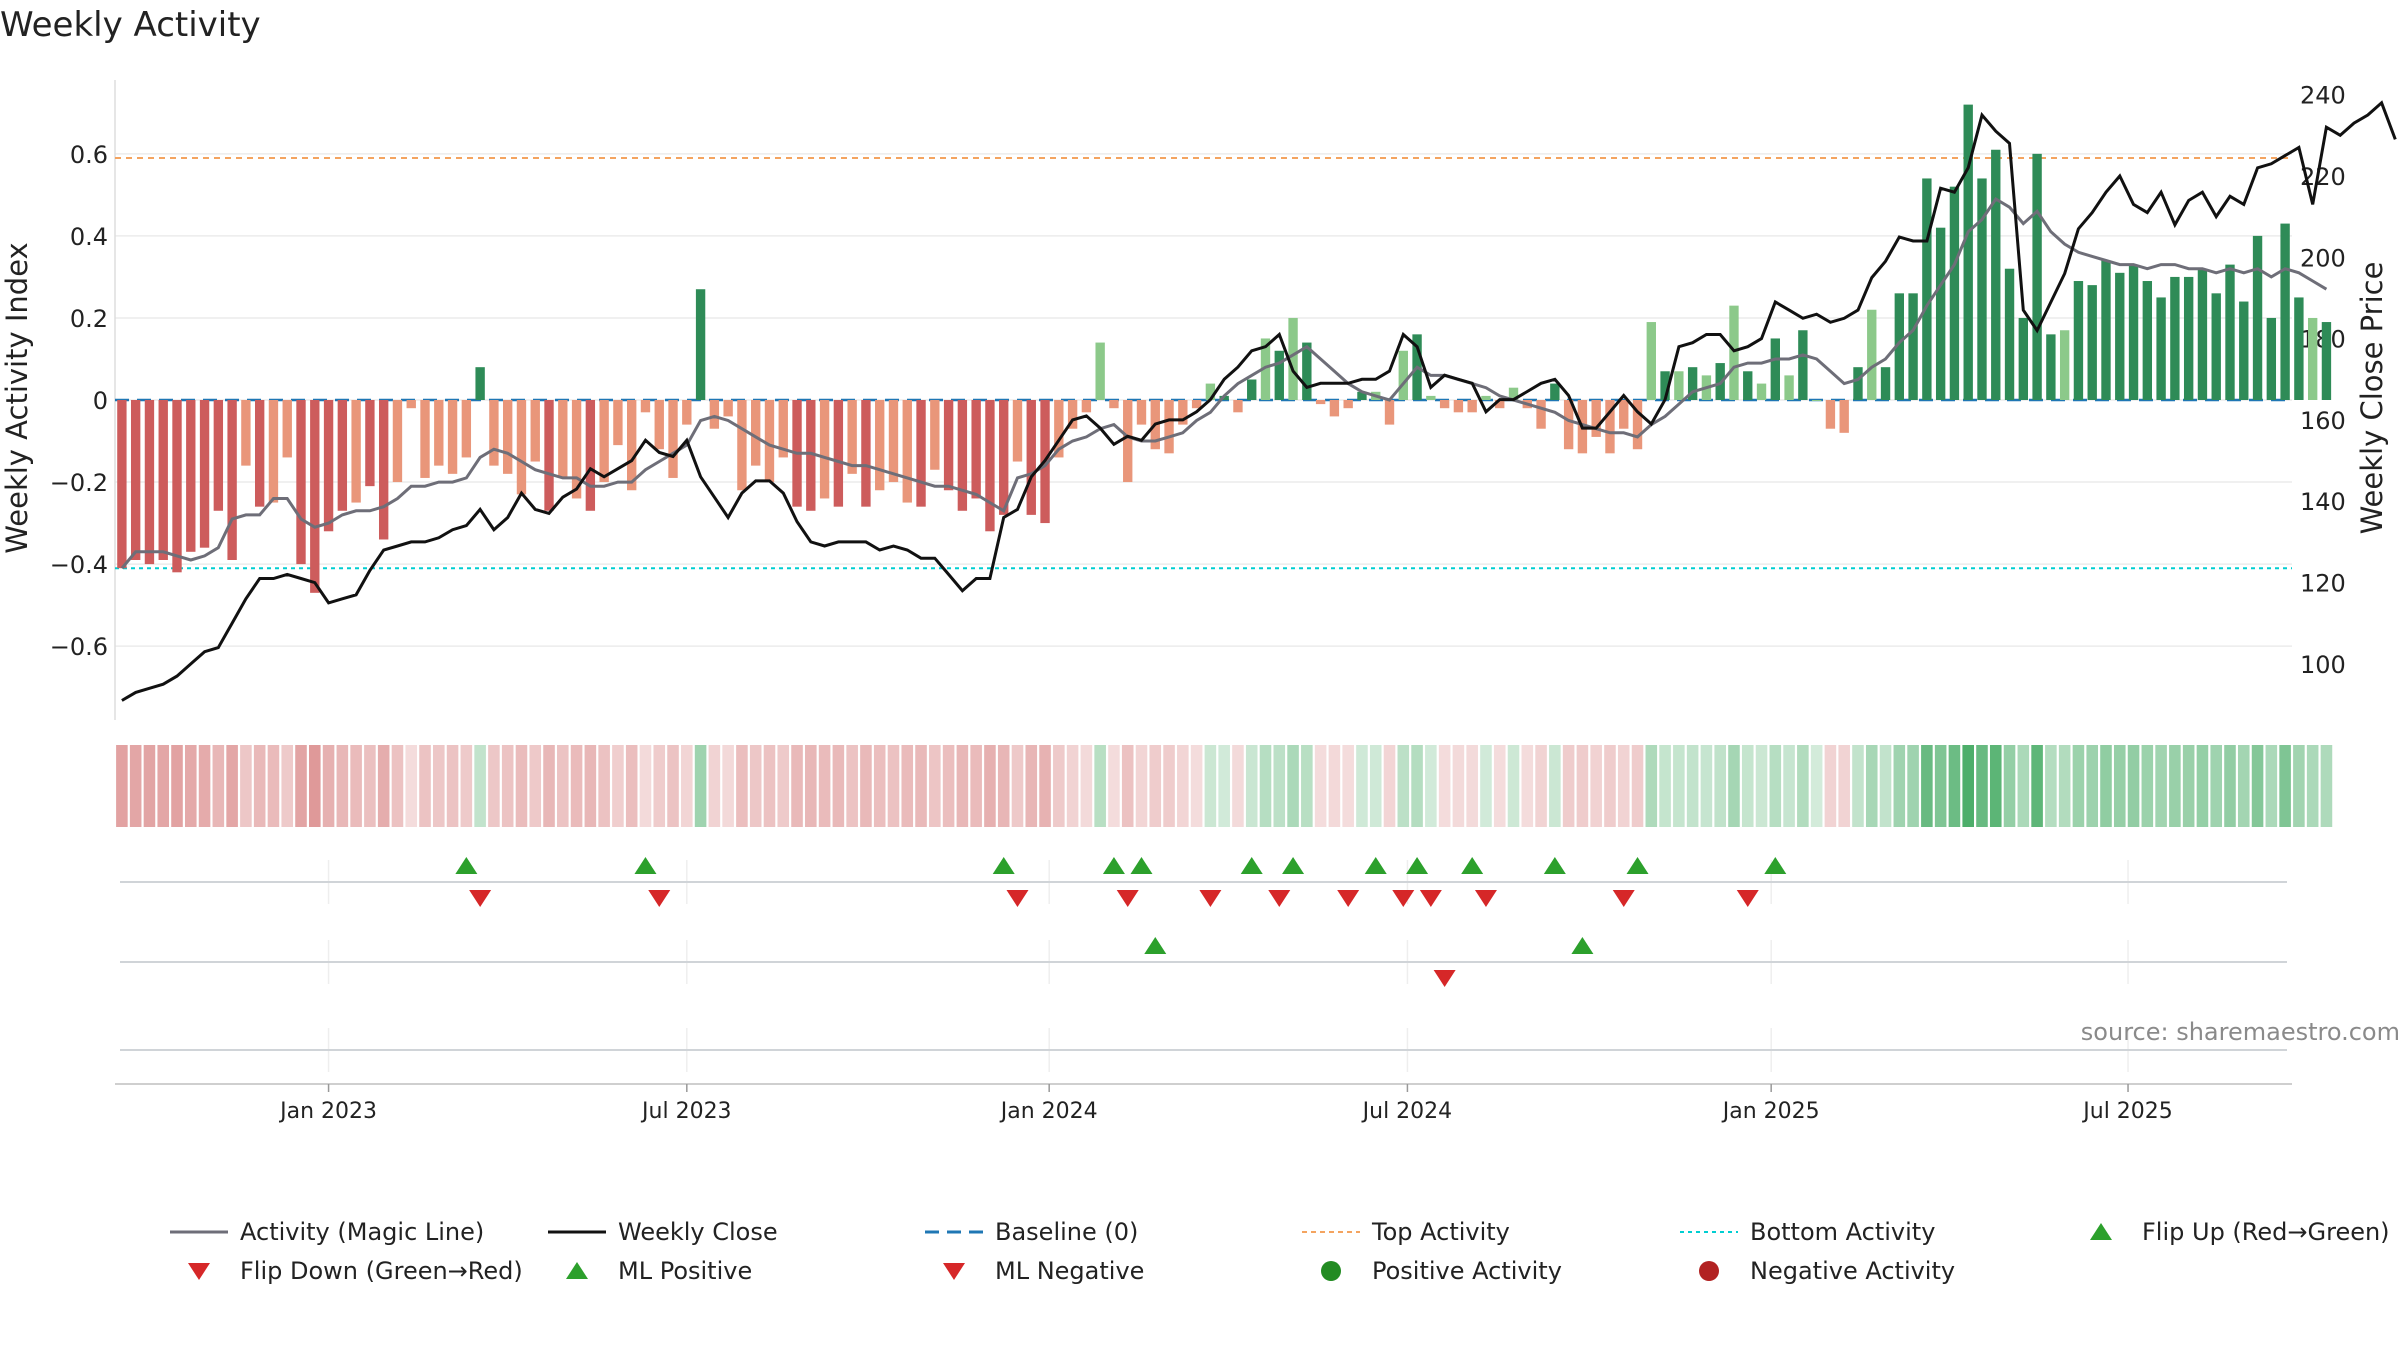 The width and height of the screenshot is (2400, 1350). Describe the element at coordinates (686, 1111) in the screenshot. I see `x-tick-label: Jul 2023` at that location.